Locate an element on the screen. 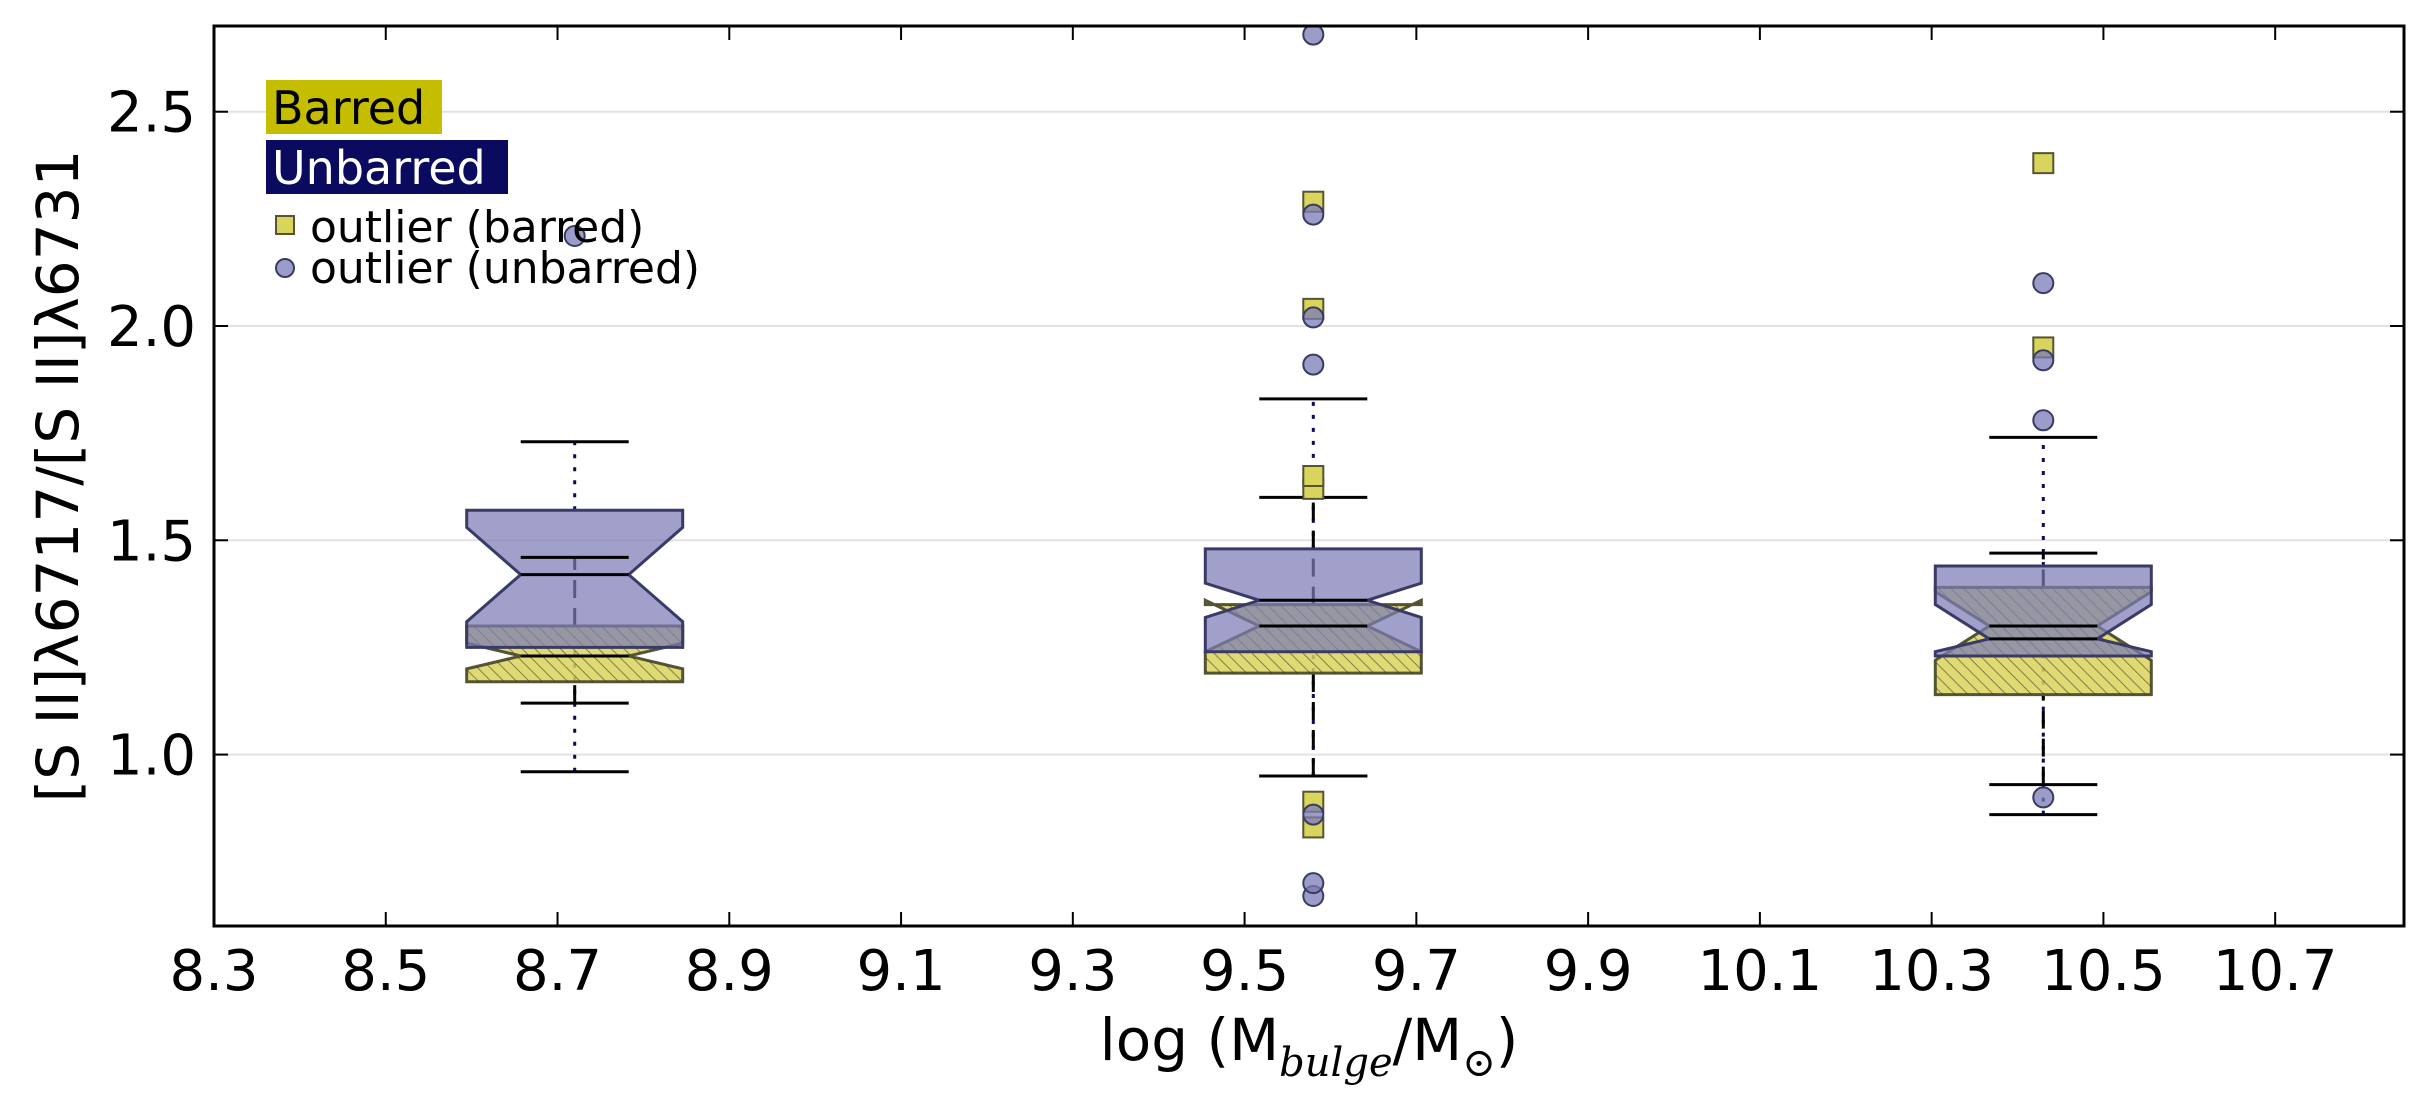 The image size is (2424, 1110). legend-unbarred-background is located at coordinates (387, 167).